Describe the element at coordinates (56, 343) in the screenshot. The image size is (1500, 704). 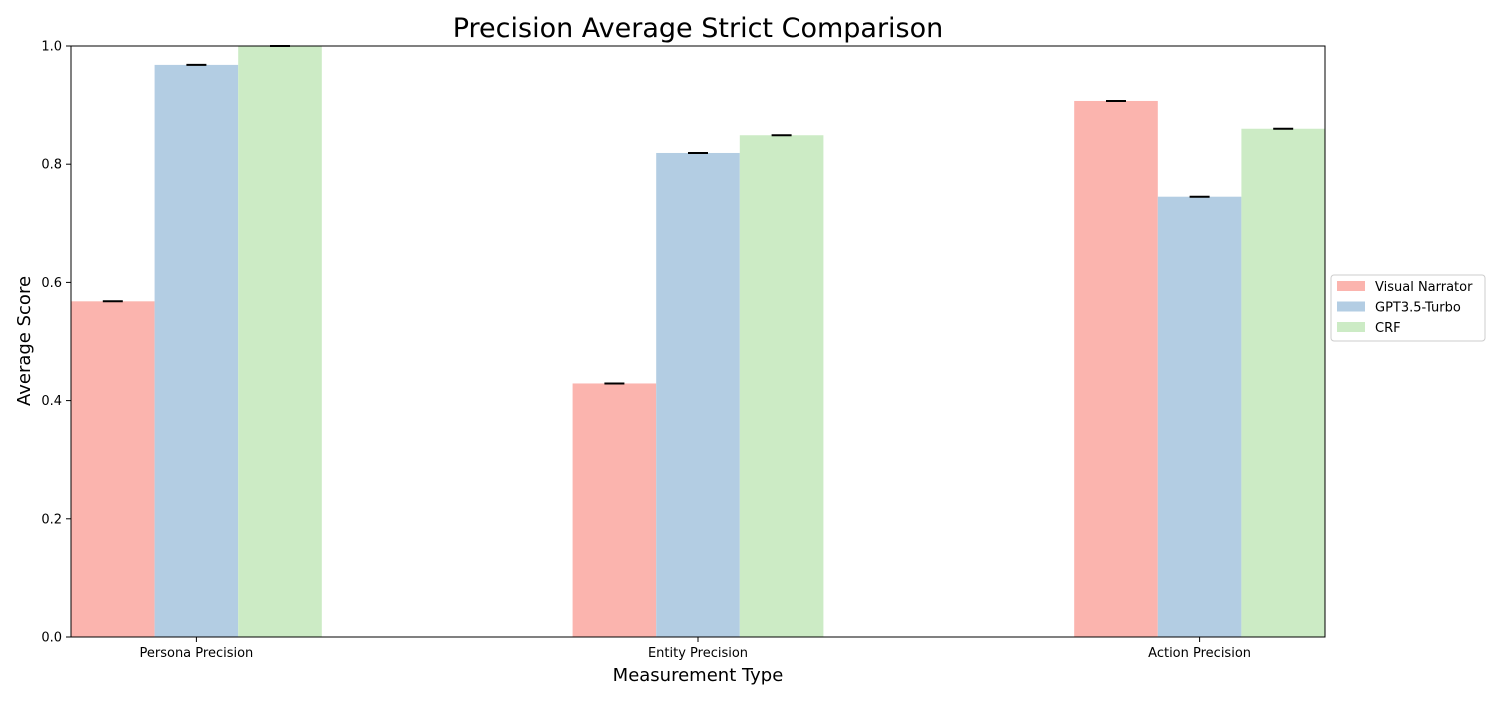
I see `y-axis: 0.0 0.2 0.4 0.6 0.8 1.0` at that location.